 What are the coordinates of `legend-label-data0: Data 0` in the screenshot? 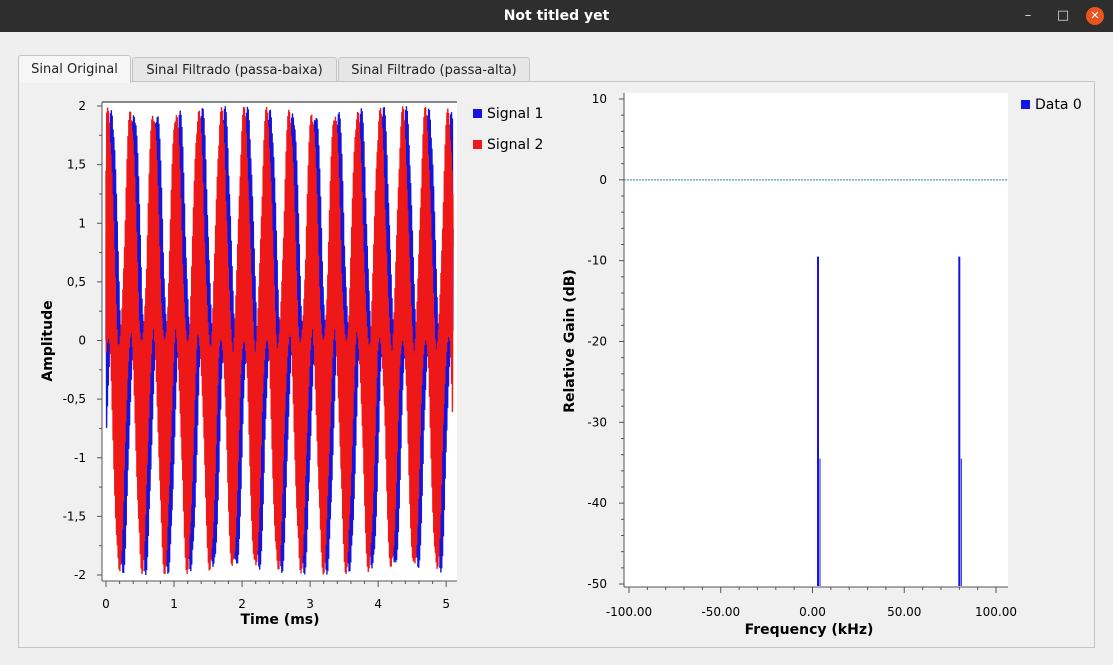 It's located at (1058, 105).